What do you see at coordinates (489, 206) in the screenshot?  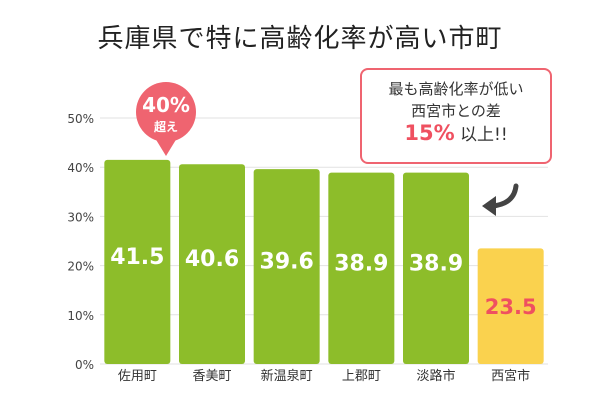 I see `arrow-head` at bounding box center [489, 206].